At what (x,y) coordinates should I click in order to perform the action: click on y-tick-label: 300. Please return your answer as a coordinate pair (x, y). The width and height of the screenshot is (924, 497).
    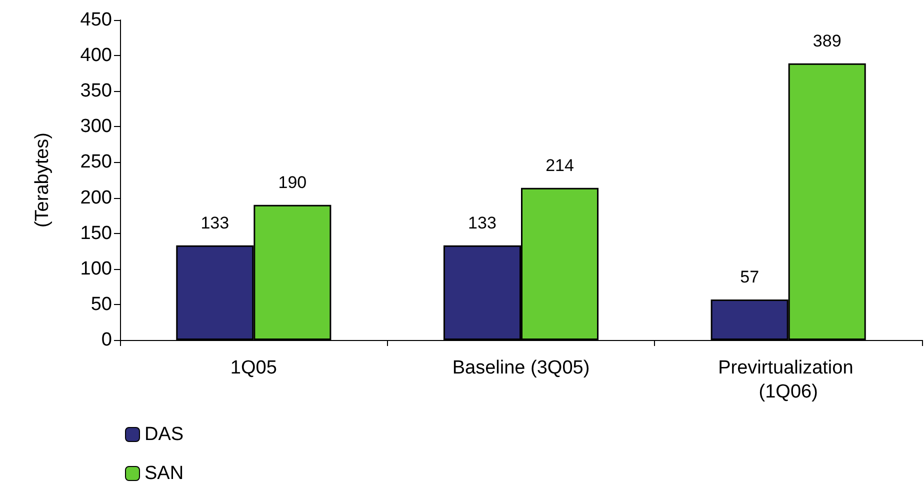
    Looking at the image, I should click on (96, 127).